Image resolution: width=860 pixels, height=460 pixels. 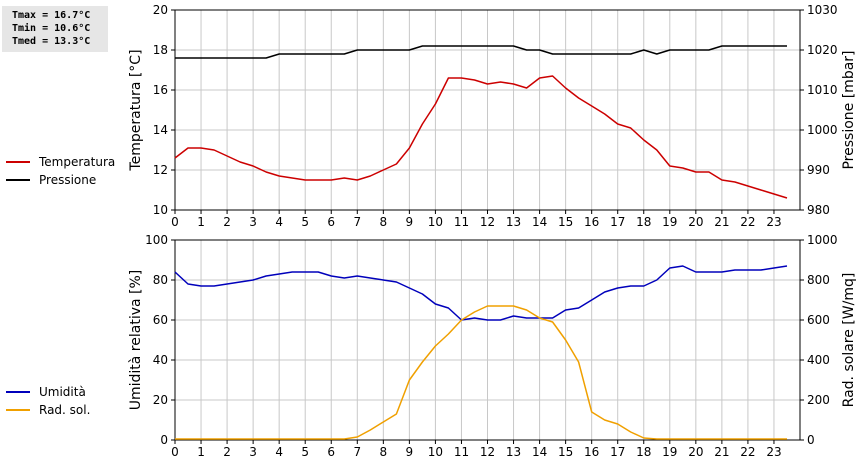 What do you see at coordinates (160, 280) in the screenshot?
I see `y-tick-label: 80` at bounding box center [160, 280].